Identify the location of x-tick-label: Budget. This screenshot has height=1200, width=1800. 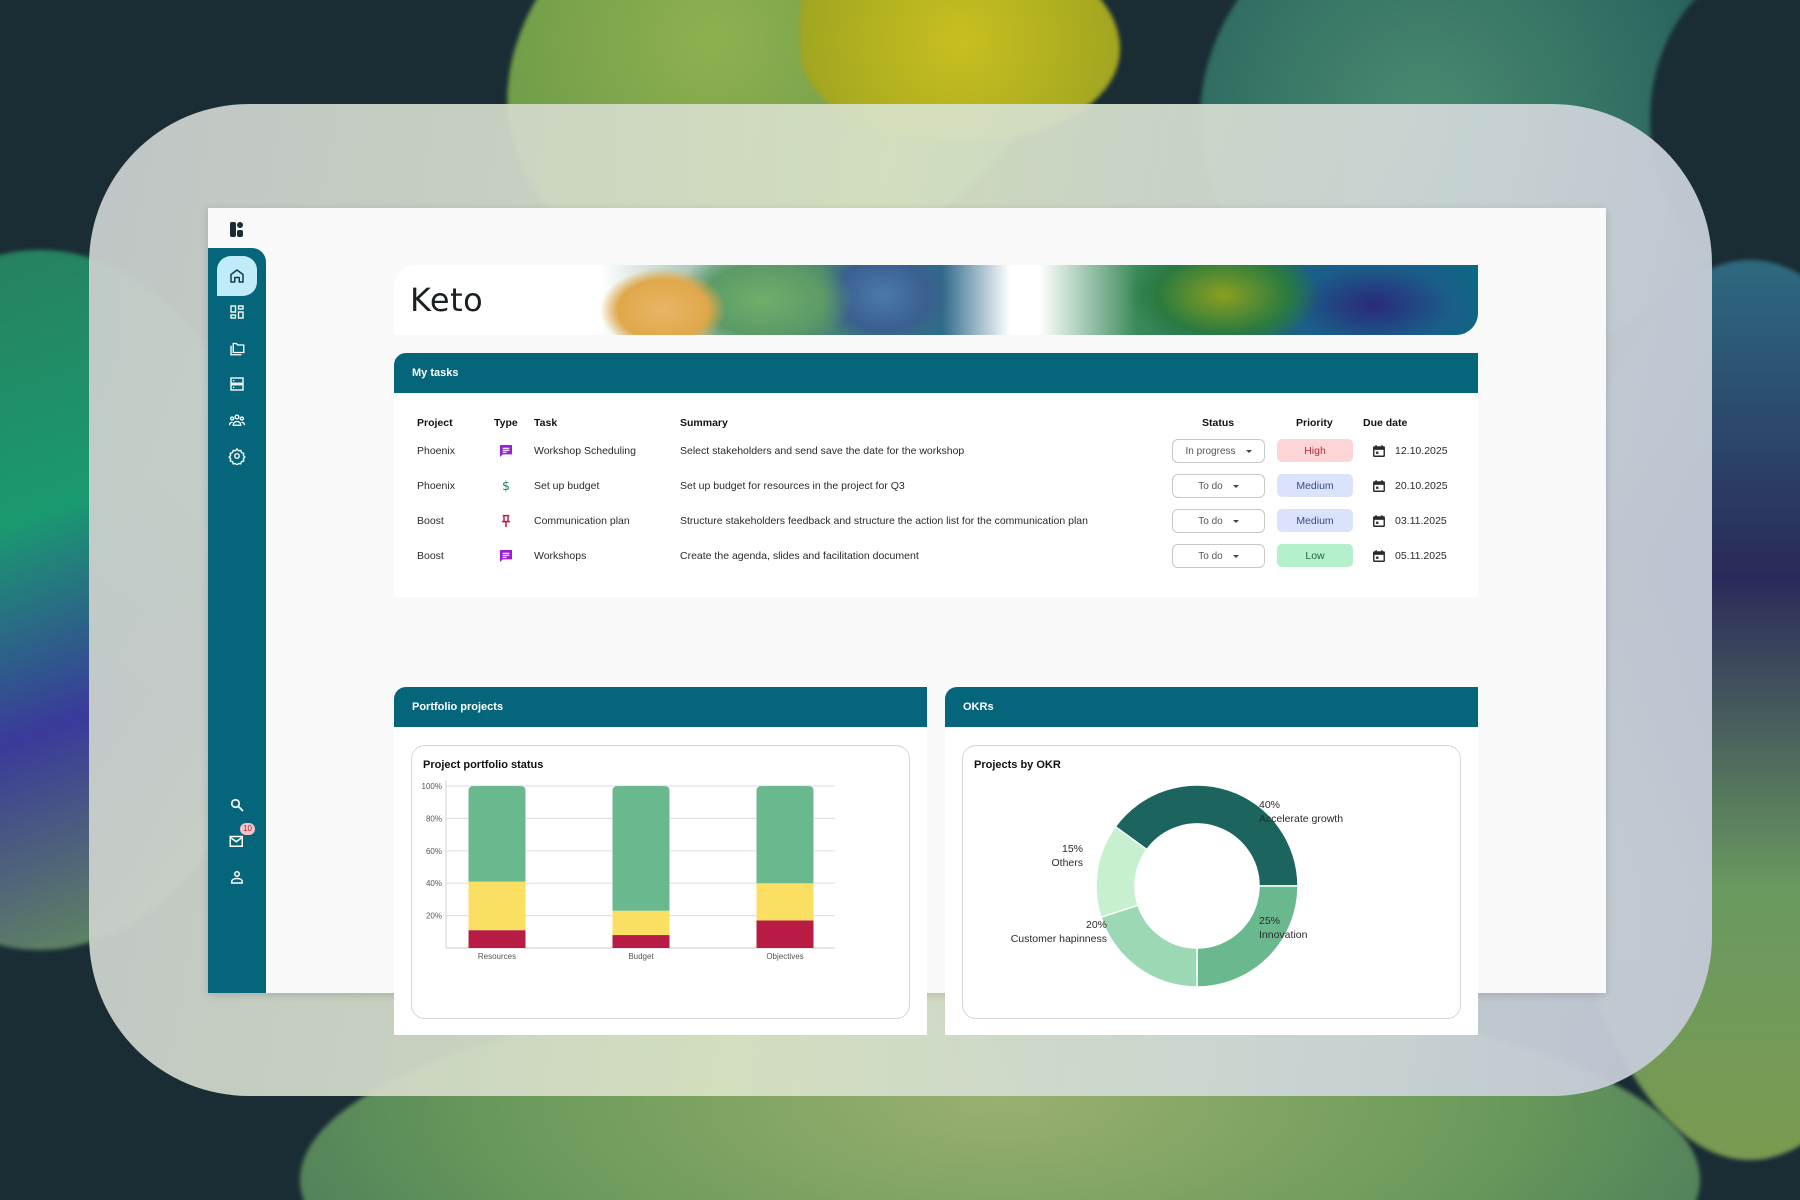
(641, 956).